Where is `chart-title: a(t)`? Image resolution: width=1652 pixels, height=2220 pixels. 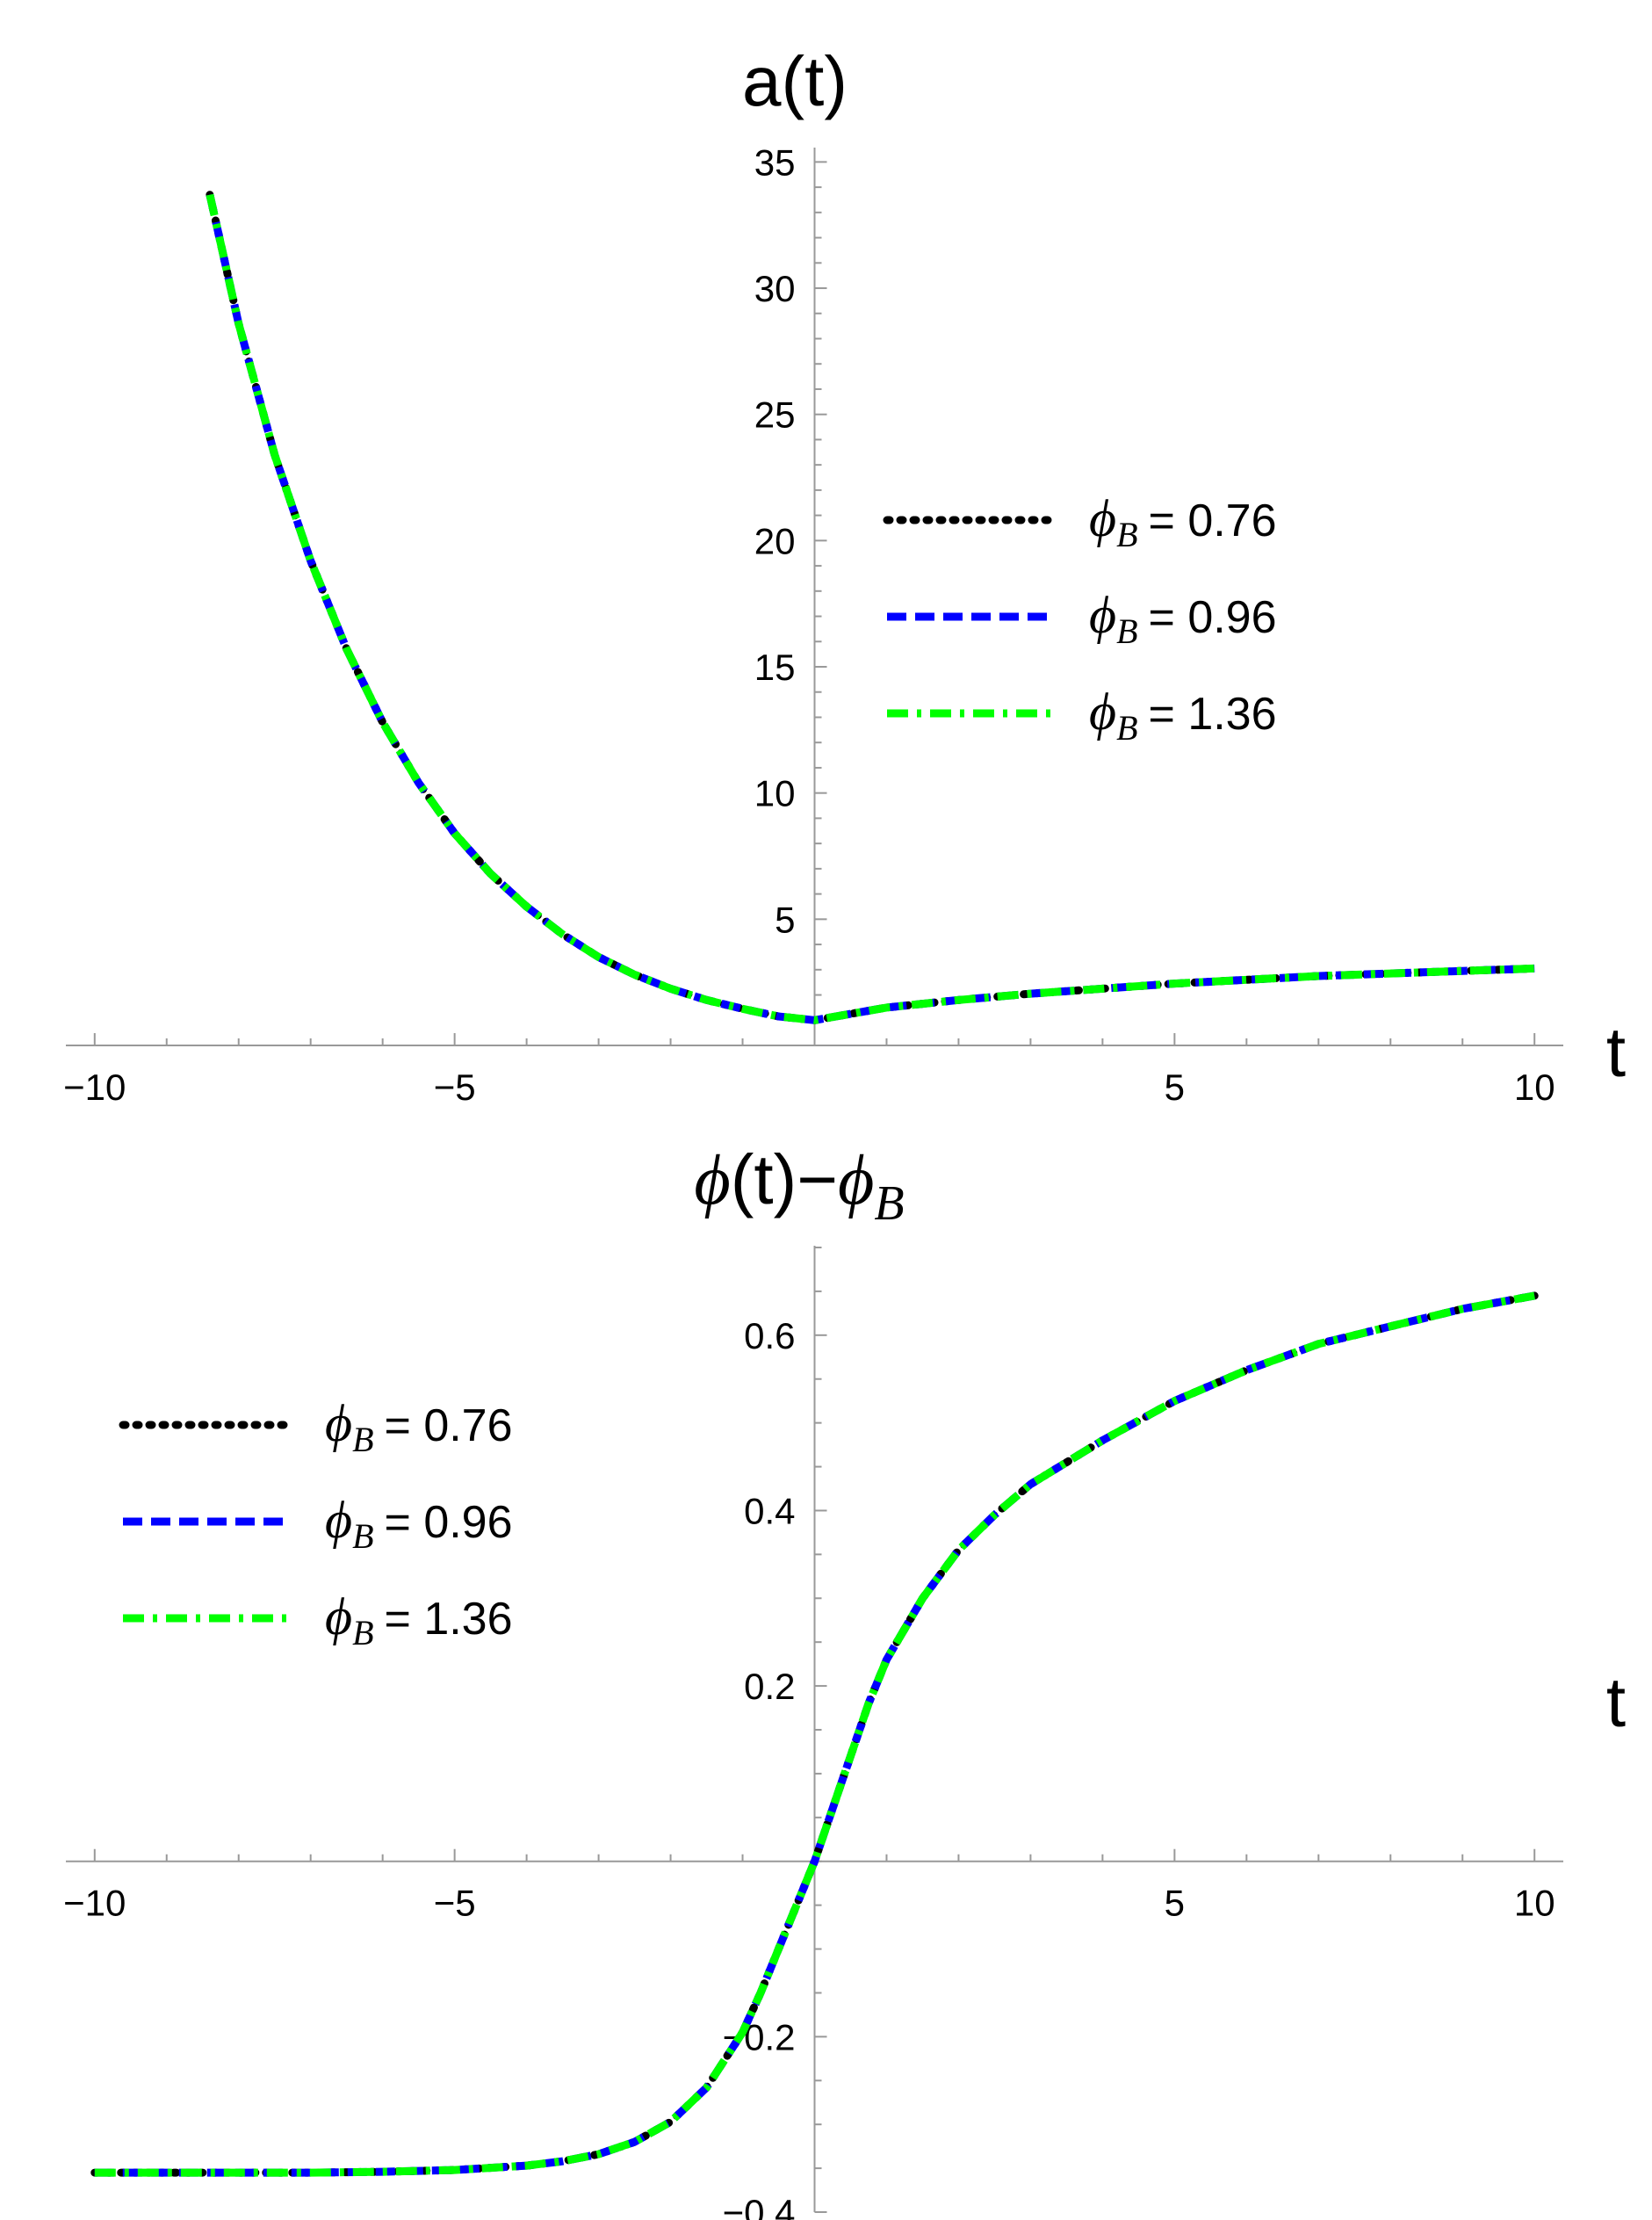
chart-title: a(t) is located at coordinates (795, 81).